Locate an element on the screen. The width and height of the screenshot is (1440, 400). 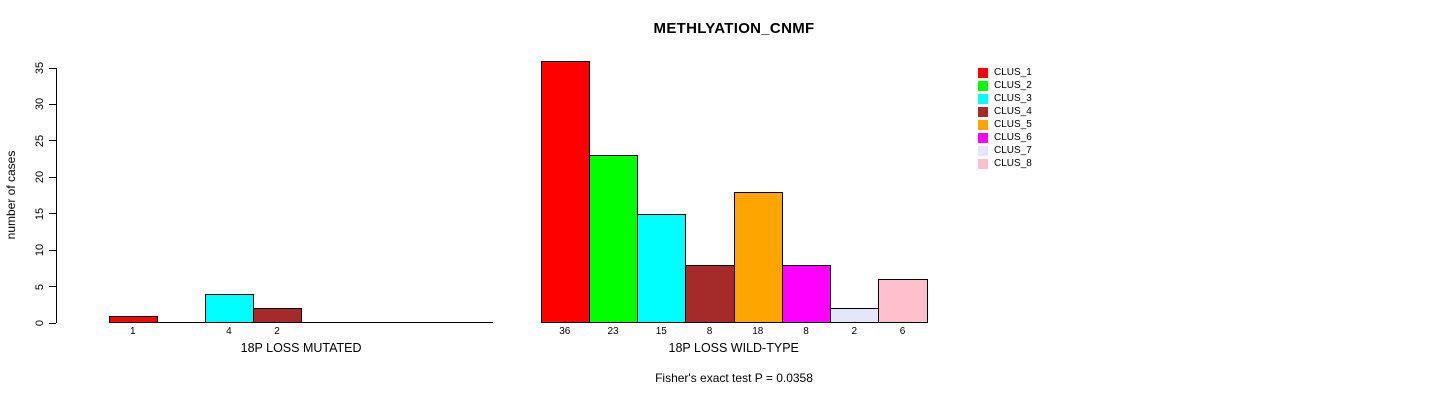
bar-value-label: 1 is located at coordinates (132, 331).